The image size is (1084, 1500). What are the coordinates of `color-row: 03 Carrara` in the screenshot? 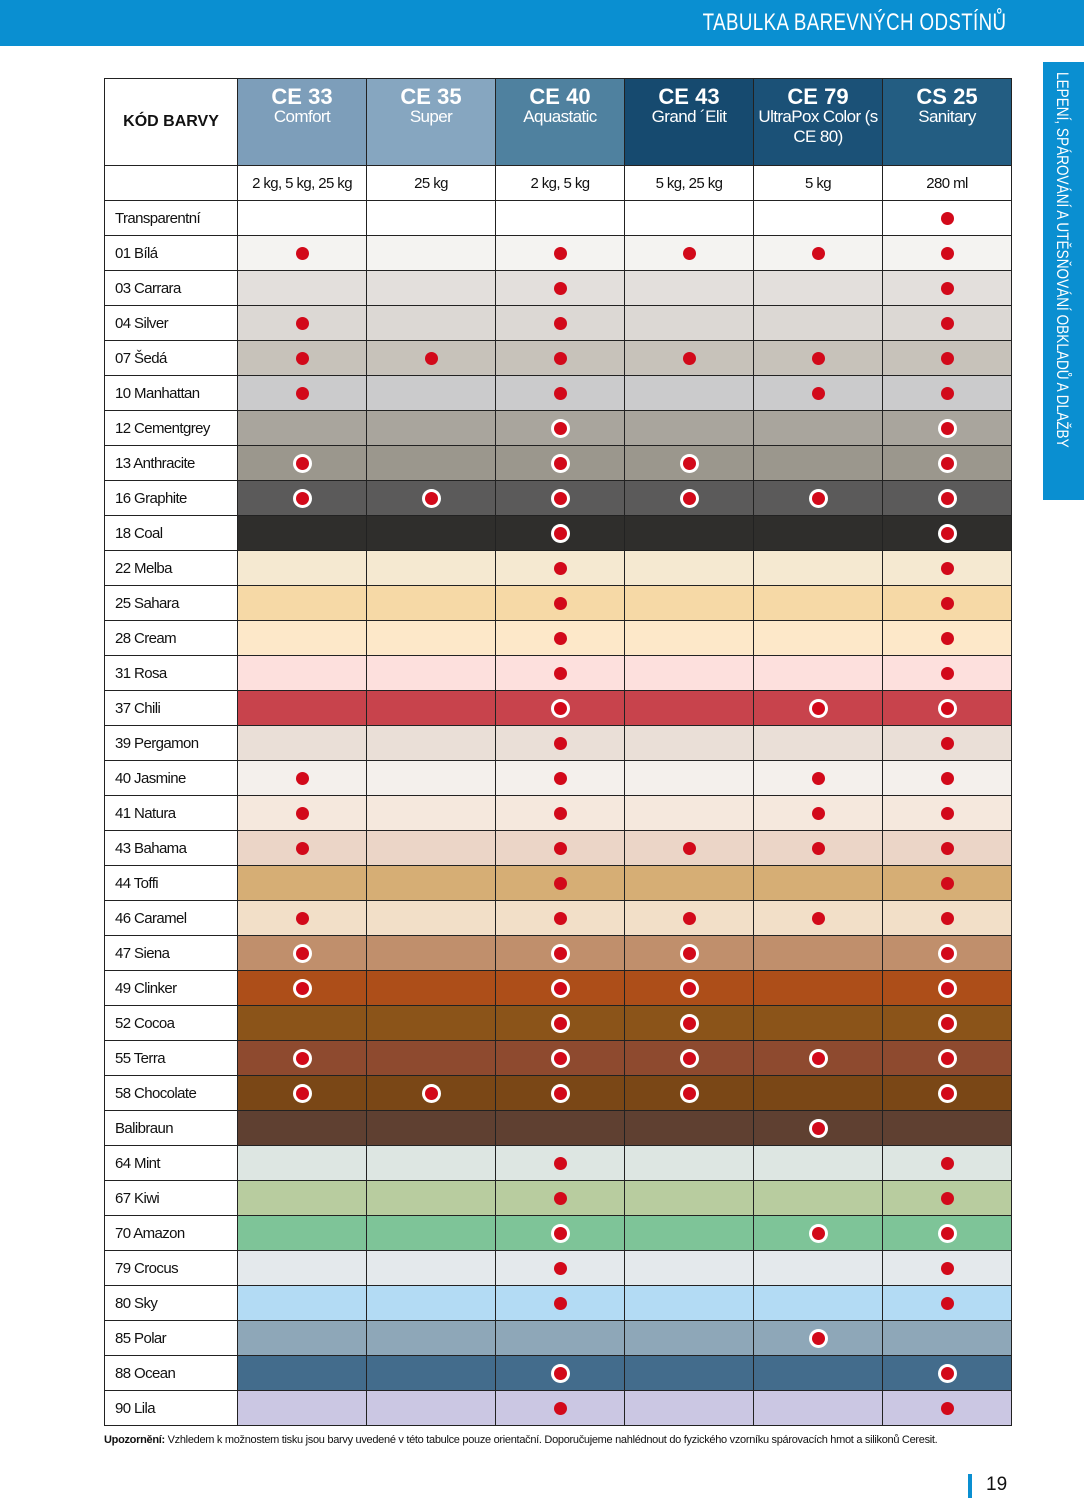 It's located at (558, 288).